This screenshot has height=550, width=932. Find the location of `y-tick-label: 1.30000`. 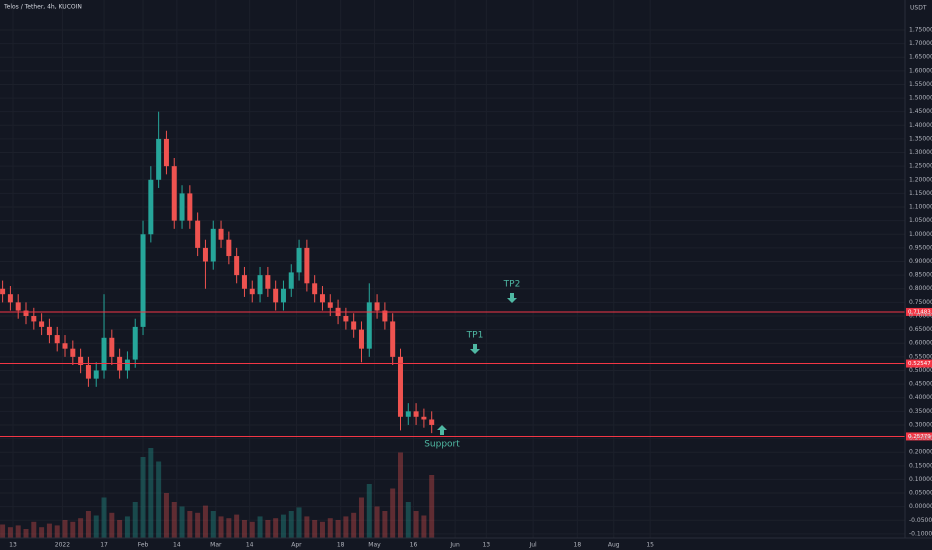

y-tick-label: 1.30000 is located at coordinates (920, 152).